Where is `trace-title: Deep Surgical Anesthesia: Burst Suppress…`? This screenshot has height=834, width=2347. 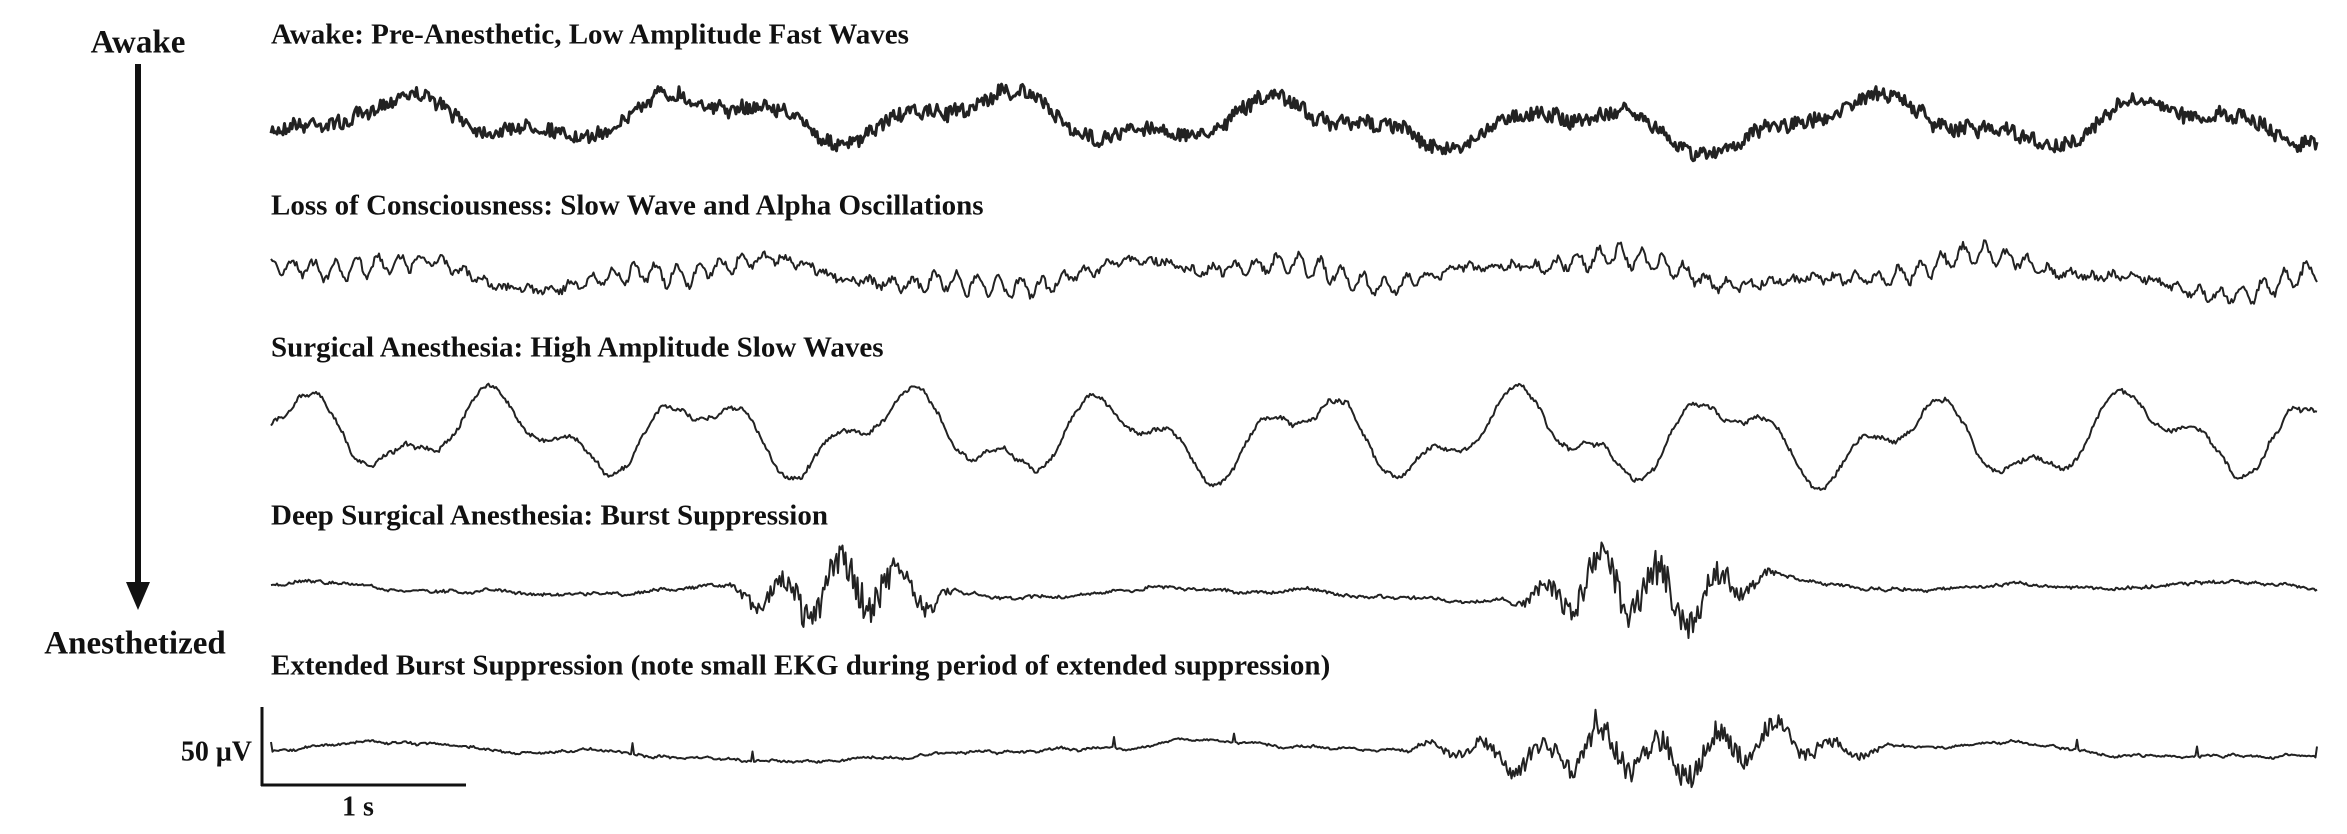
trace-title: Deep Surgical Anesthesia: Burst Suppress… is located at coordinates (549, 516).